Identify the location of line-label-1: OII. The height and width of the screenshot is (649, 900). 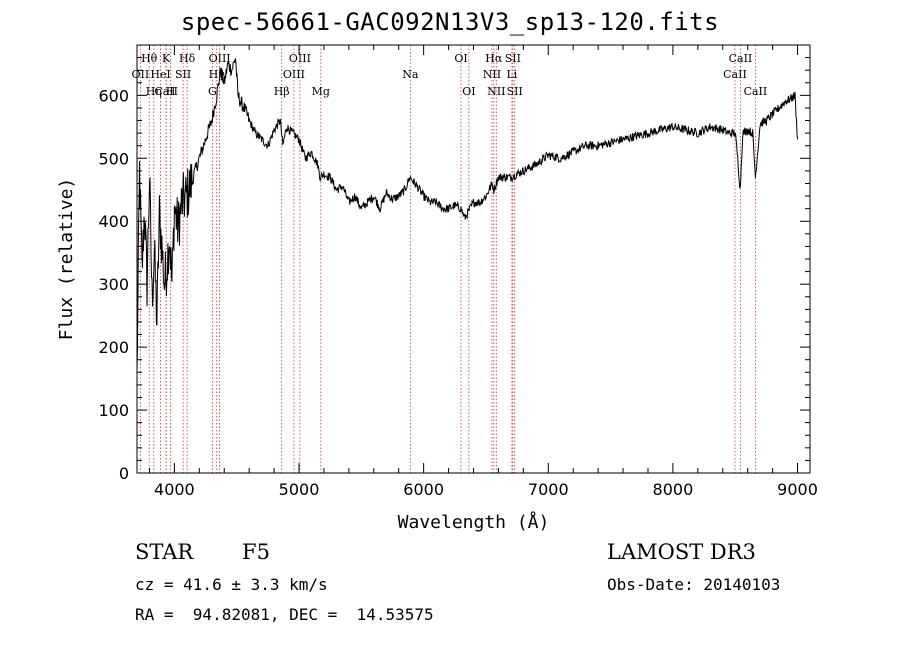
(141, 74).